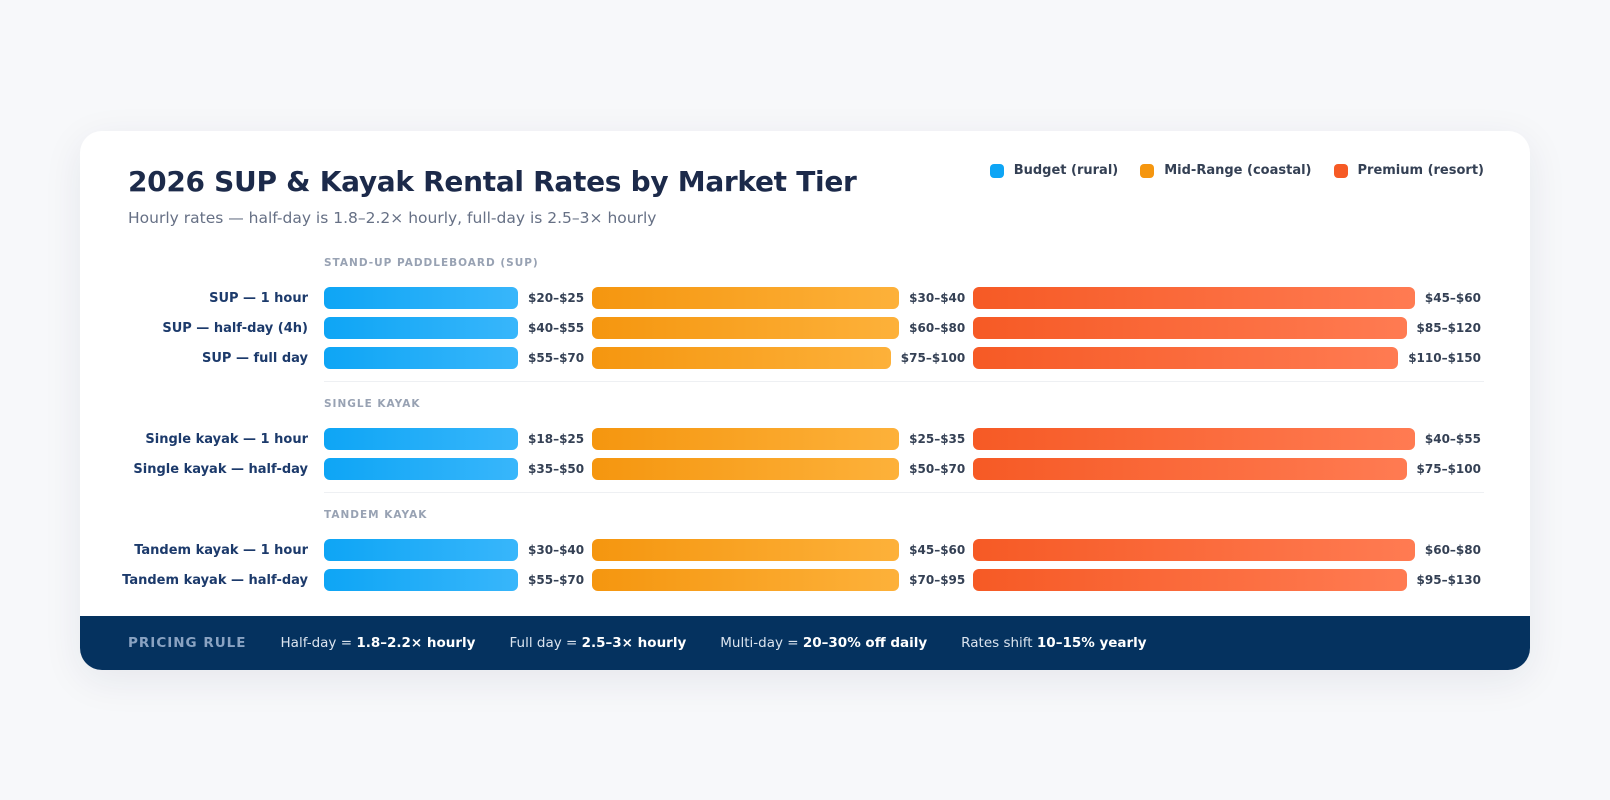  Describe the element at coordinates (997, 643) in the screenshot. I see `footer-rule-text: Rates shift` at that location.